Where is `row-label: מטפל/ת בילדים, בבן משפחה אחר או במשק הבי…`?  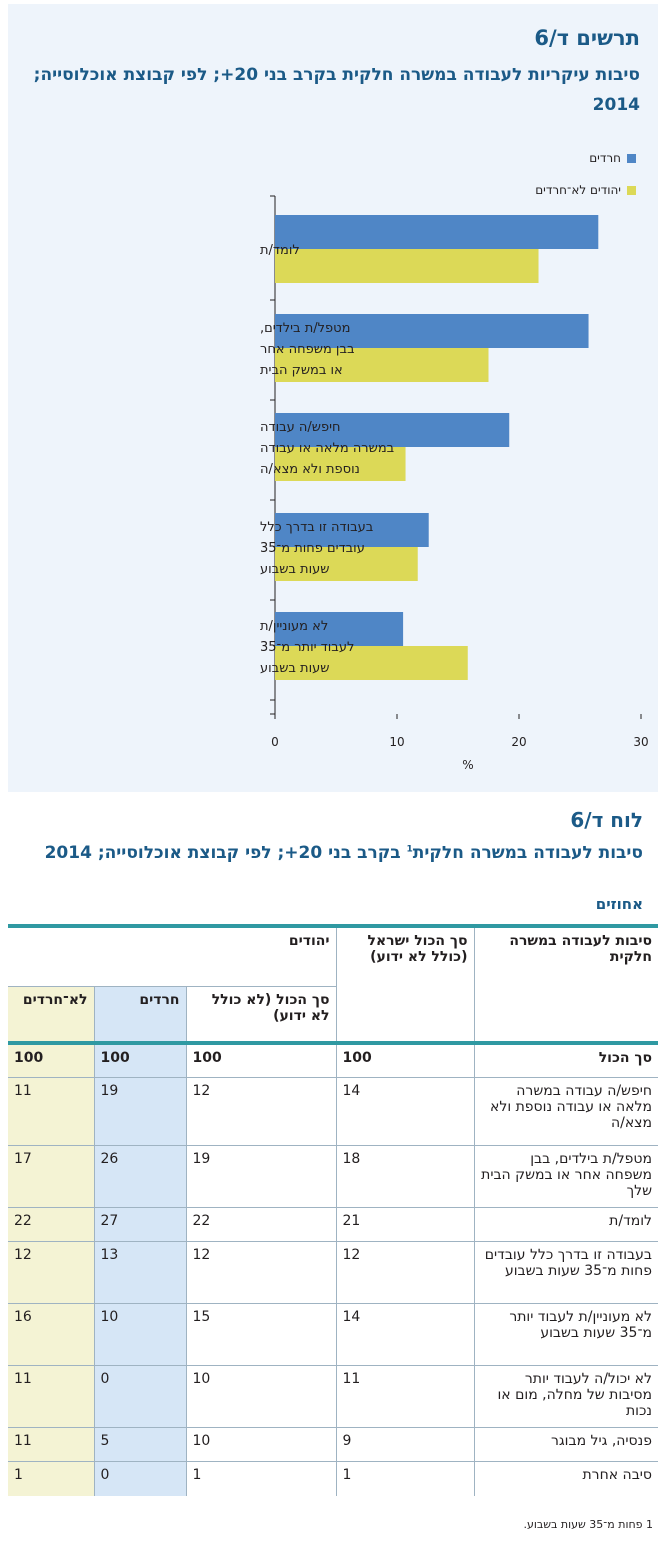 row-label: מטפל/ת בילדים, בבן משפחה אחר או במשק הבי… is located at coordinates (565, 1176).